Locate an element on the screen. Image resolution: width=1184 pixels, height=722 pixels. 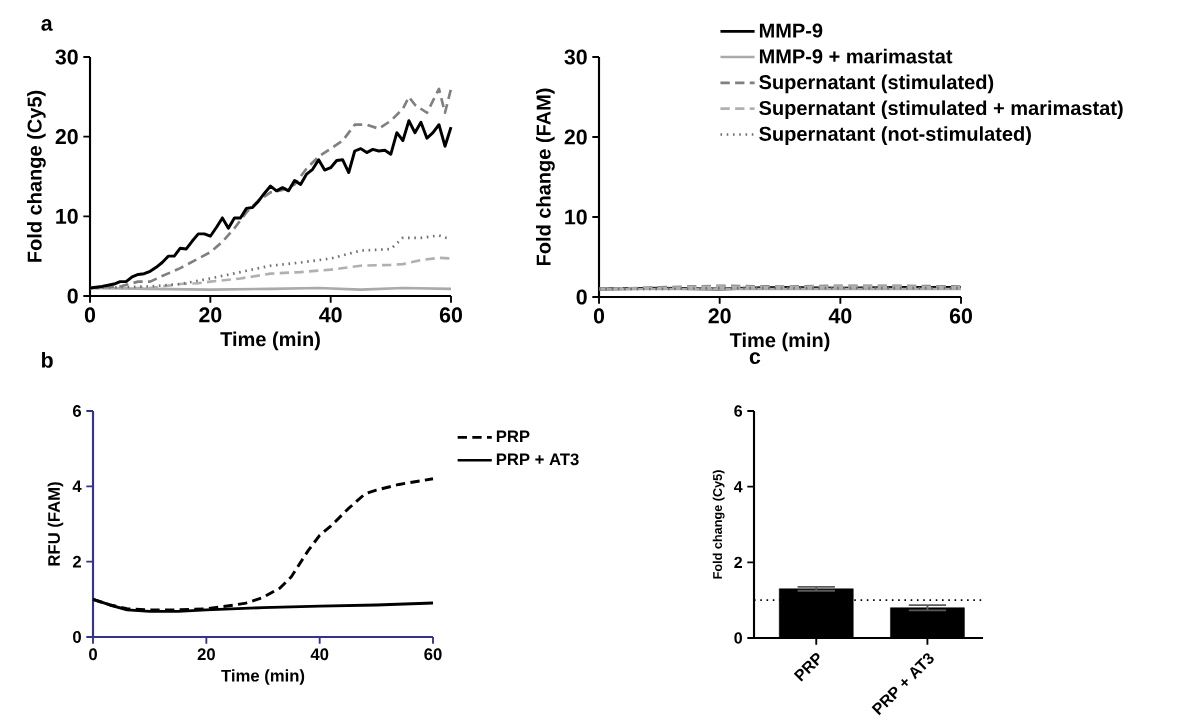
legend-label: PRP + AT3 is located at coordinates (537, 459).